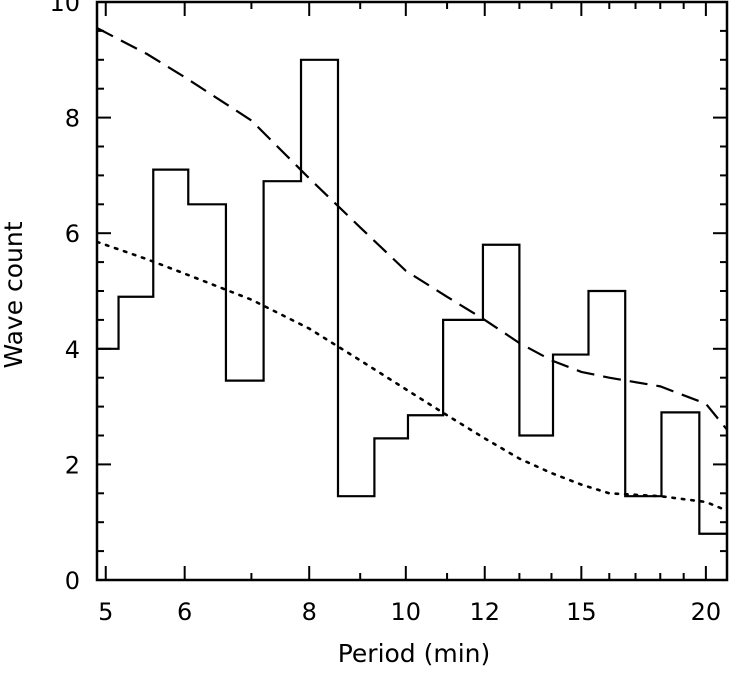 The width and height of the screenshot is (730, 675). What do you see at coordinates (14, 294) in the screenshot?
I see `y-axis-label: Wave count` at bounding box center [14, 294].